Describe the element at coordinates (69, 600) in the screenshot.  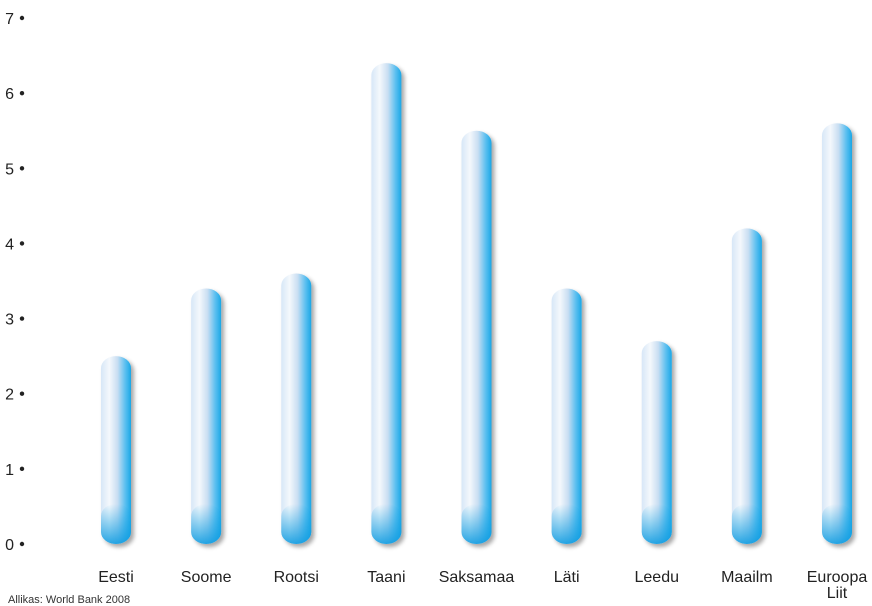
I see `source-note: Allikas: World Bank 2008` at that location.